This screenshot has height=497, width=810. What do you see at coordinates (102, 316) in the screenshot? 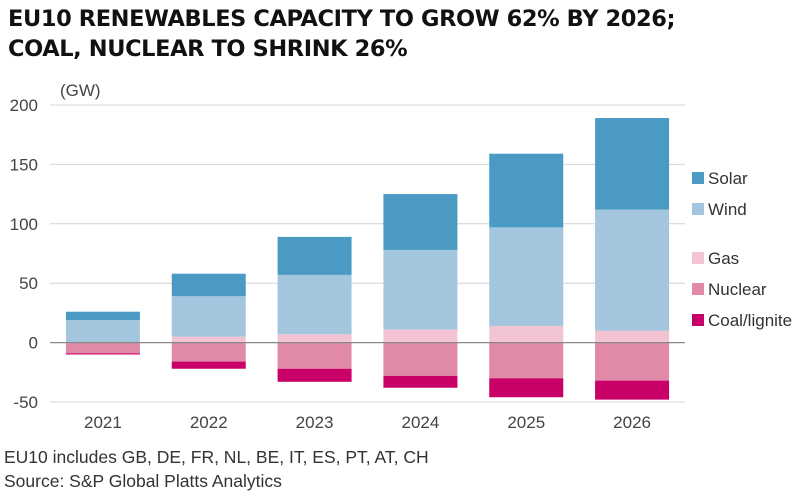
I see `bar-solar-2021` at bounding box center [102, 316].